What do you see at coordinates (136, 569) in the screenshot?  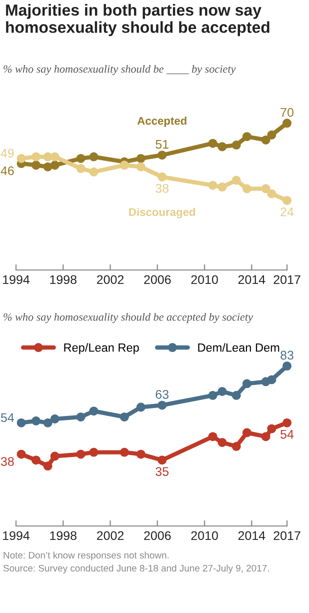 I see `source-note: Source: Survey conducted June 8-18 and June 27-July 9, 2017.` at bounding box center [136, 569].